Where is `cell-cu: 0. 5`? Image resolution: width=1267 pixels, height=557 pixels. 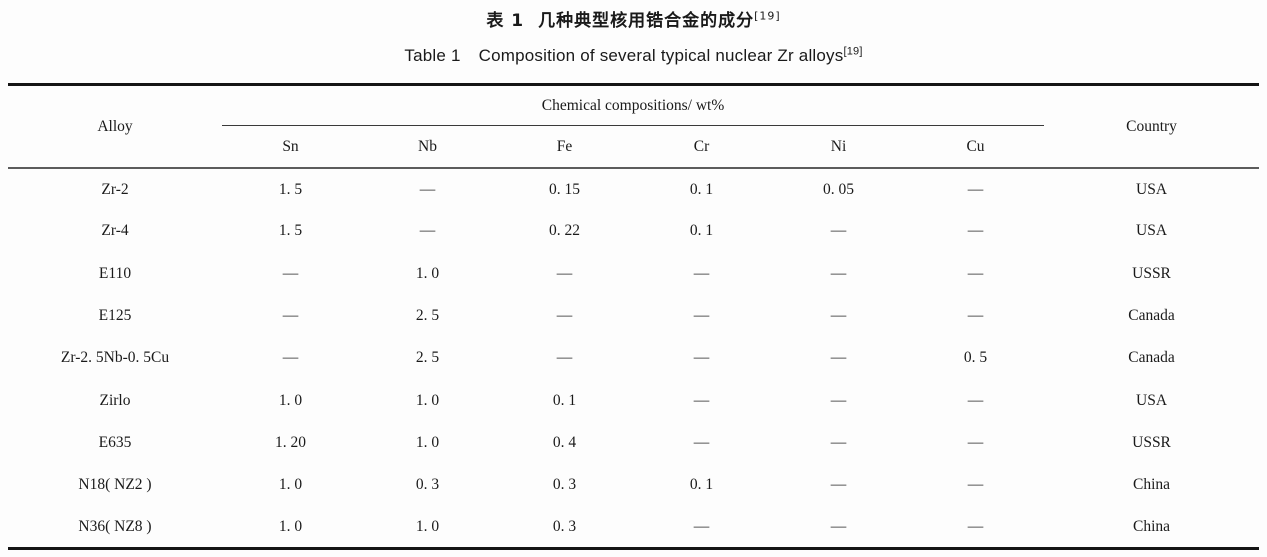
cell-cu: 0. 5 is located at coordinates (975, 358).